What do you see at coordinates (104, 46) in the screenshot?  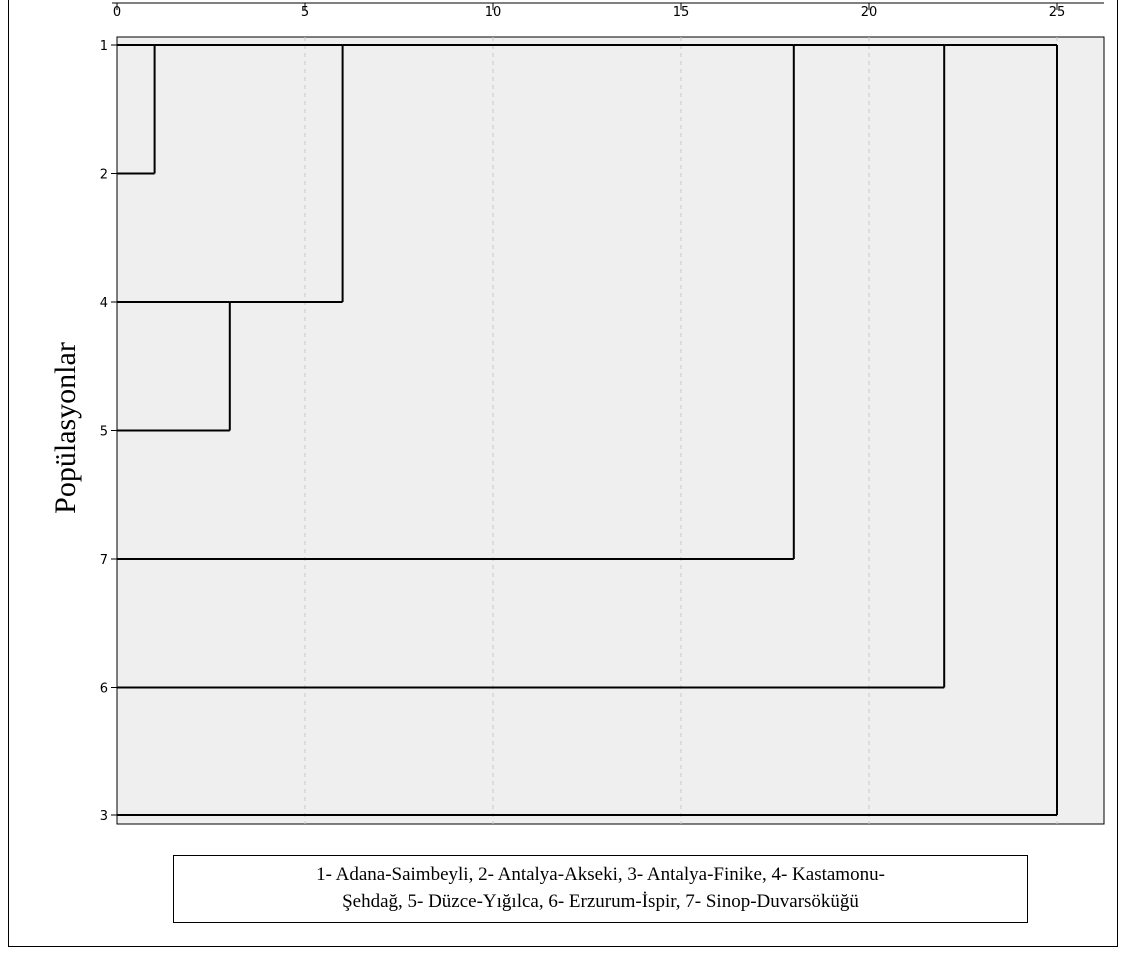 I see `leaf-label: 1` at bounding box center [104, 46].